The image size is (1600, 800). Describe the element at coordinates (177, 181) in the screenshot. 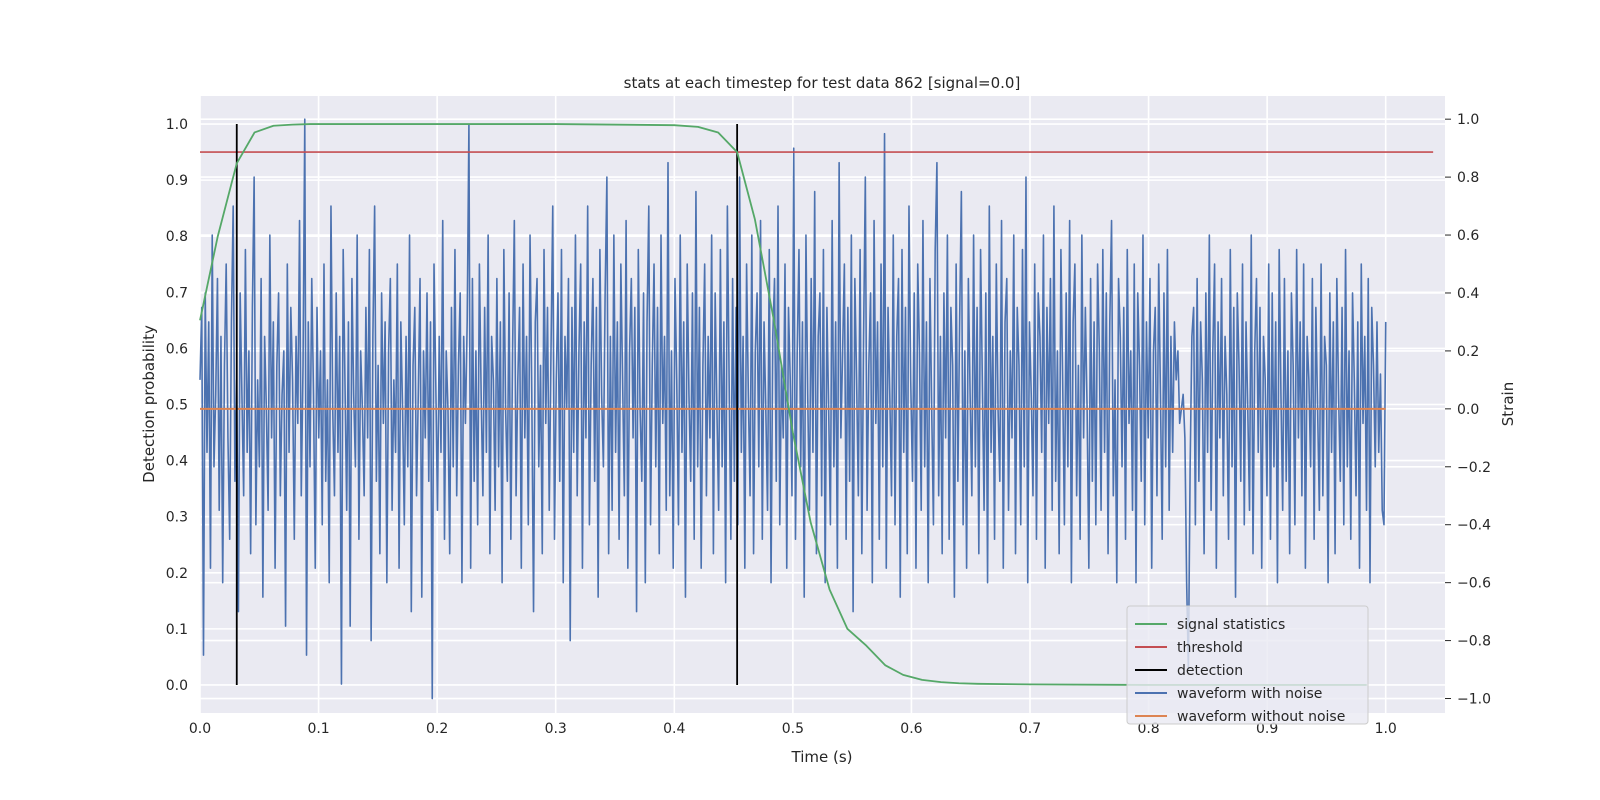

I see `y-left-tick-label: 0.9` at that location.